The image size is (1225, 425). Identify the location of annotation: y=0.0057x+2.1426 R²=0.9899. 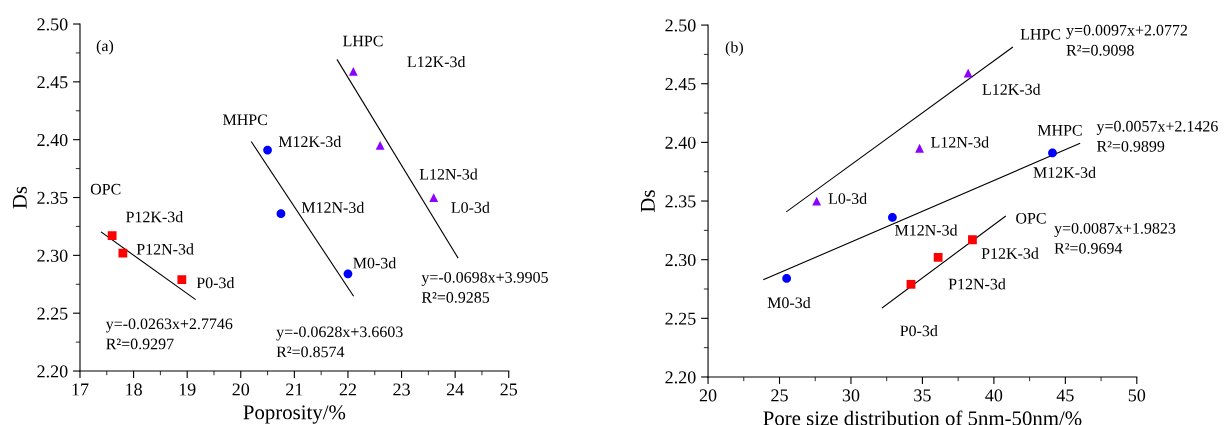
(1157, 136).